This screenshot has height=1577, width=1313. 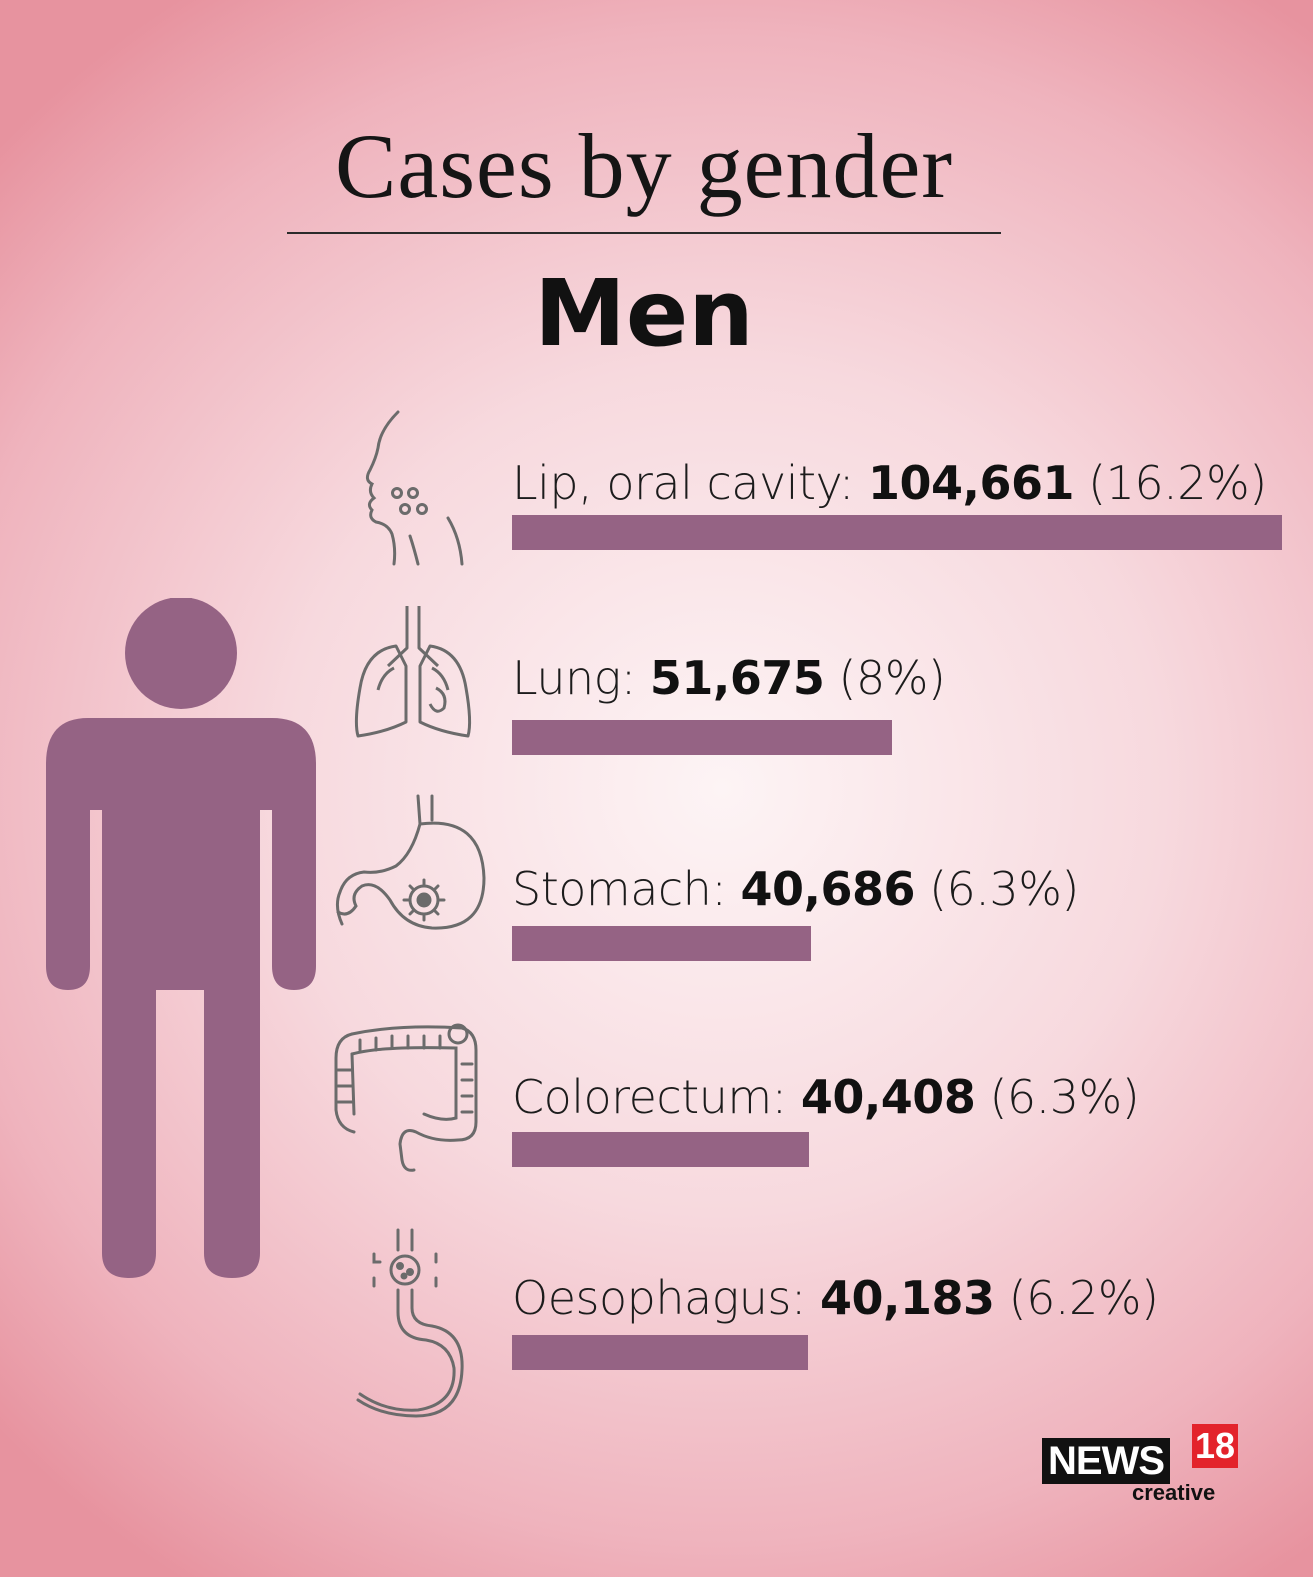 What do you see at coordinates (1106, 1461) in the screenshot?
I see `logo-brand: NEWS` at bounding box center [1106, 1461].